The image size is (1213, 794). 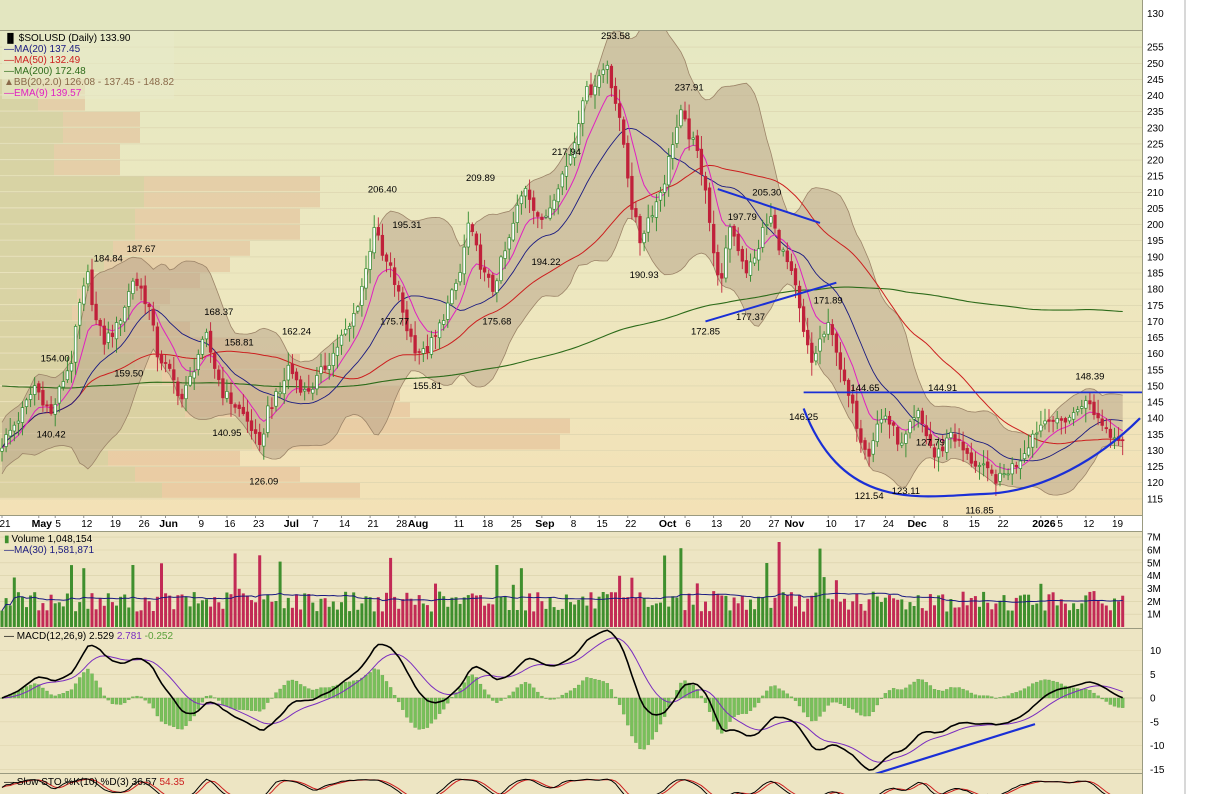 I want to click on price-axis-tick: 255, so click(x=1155, y=48).